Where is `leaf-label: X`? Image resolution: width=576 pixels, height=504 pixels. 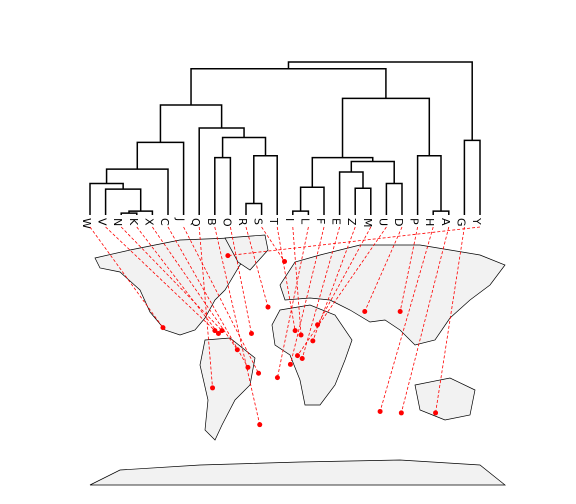 leaf-label: X is located at coordinates (148, 222).